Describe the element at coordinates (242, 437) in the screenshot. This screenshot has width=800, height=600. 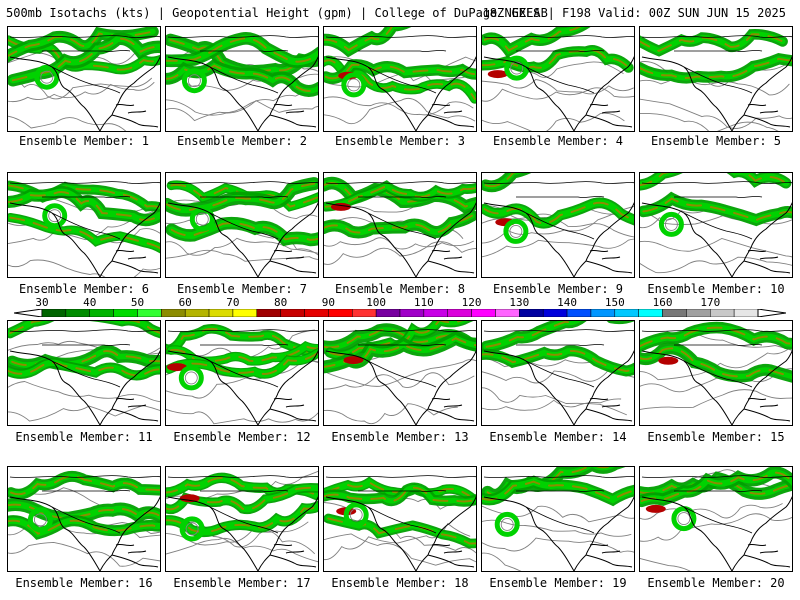
I see `ensemble-member-label: Ensemble Member: 12` at that location.